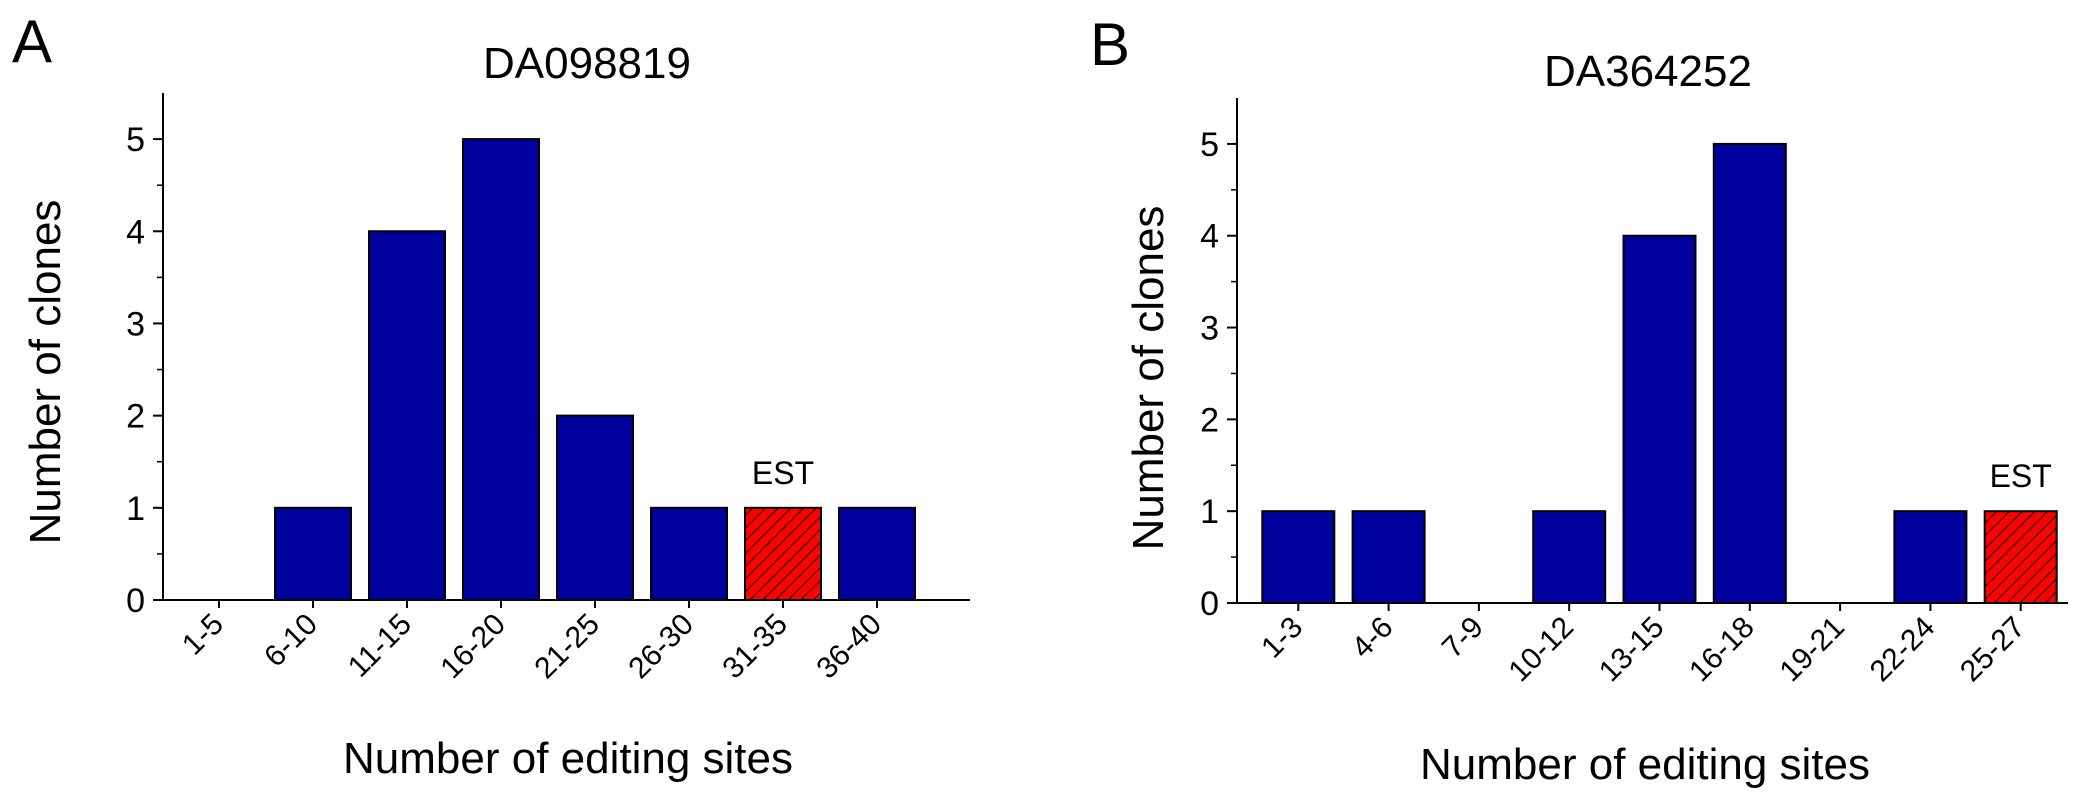  What do you see at coordinates (1373, 638) in the screenshot?
I see `x-tick-label-b-1: 4-6` at bounding box center [1373, 638].